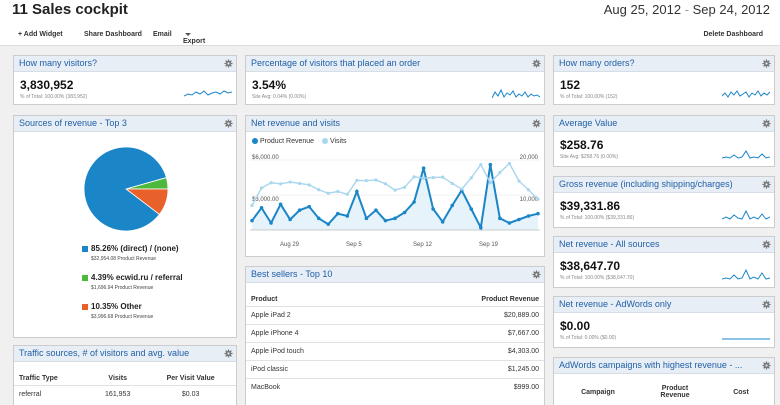  Describe the element at coordinates (395, 197) in the screenshot. I see `series-area-revenue` at that location.